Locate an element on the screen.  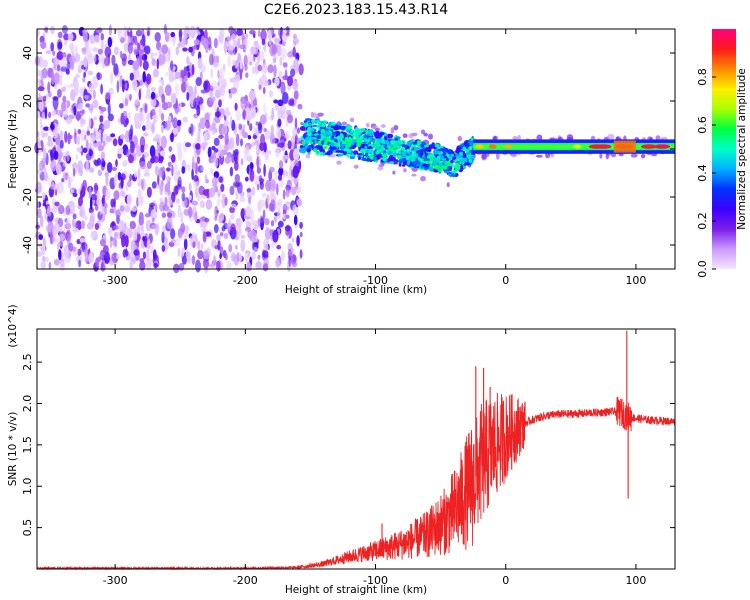
spectrogram-y-tick-label: -40 is located at coordinates (27, 245).